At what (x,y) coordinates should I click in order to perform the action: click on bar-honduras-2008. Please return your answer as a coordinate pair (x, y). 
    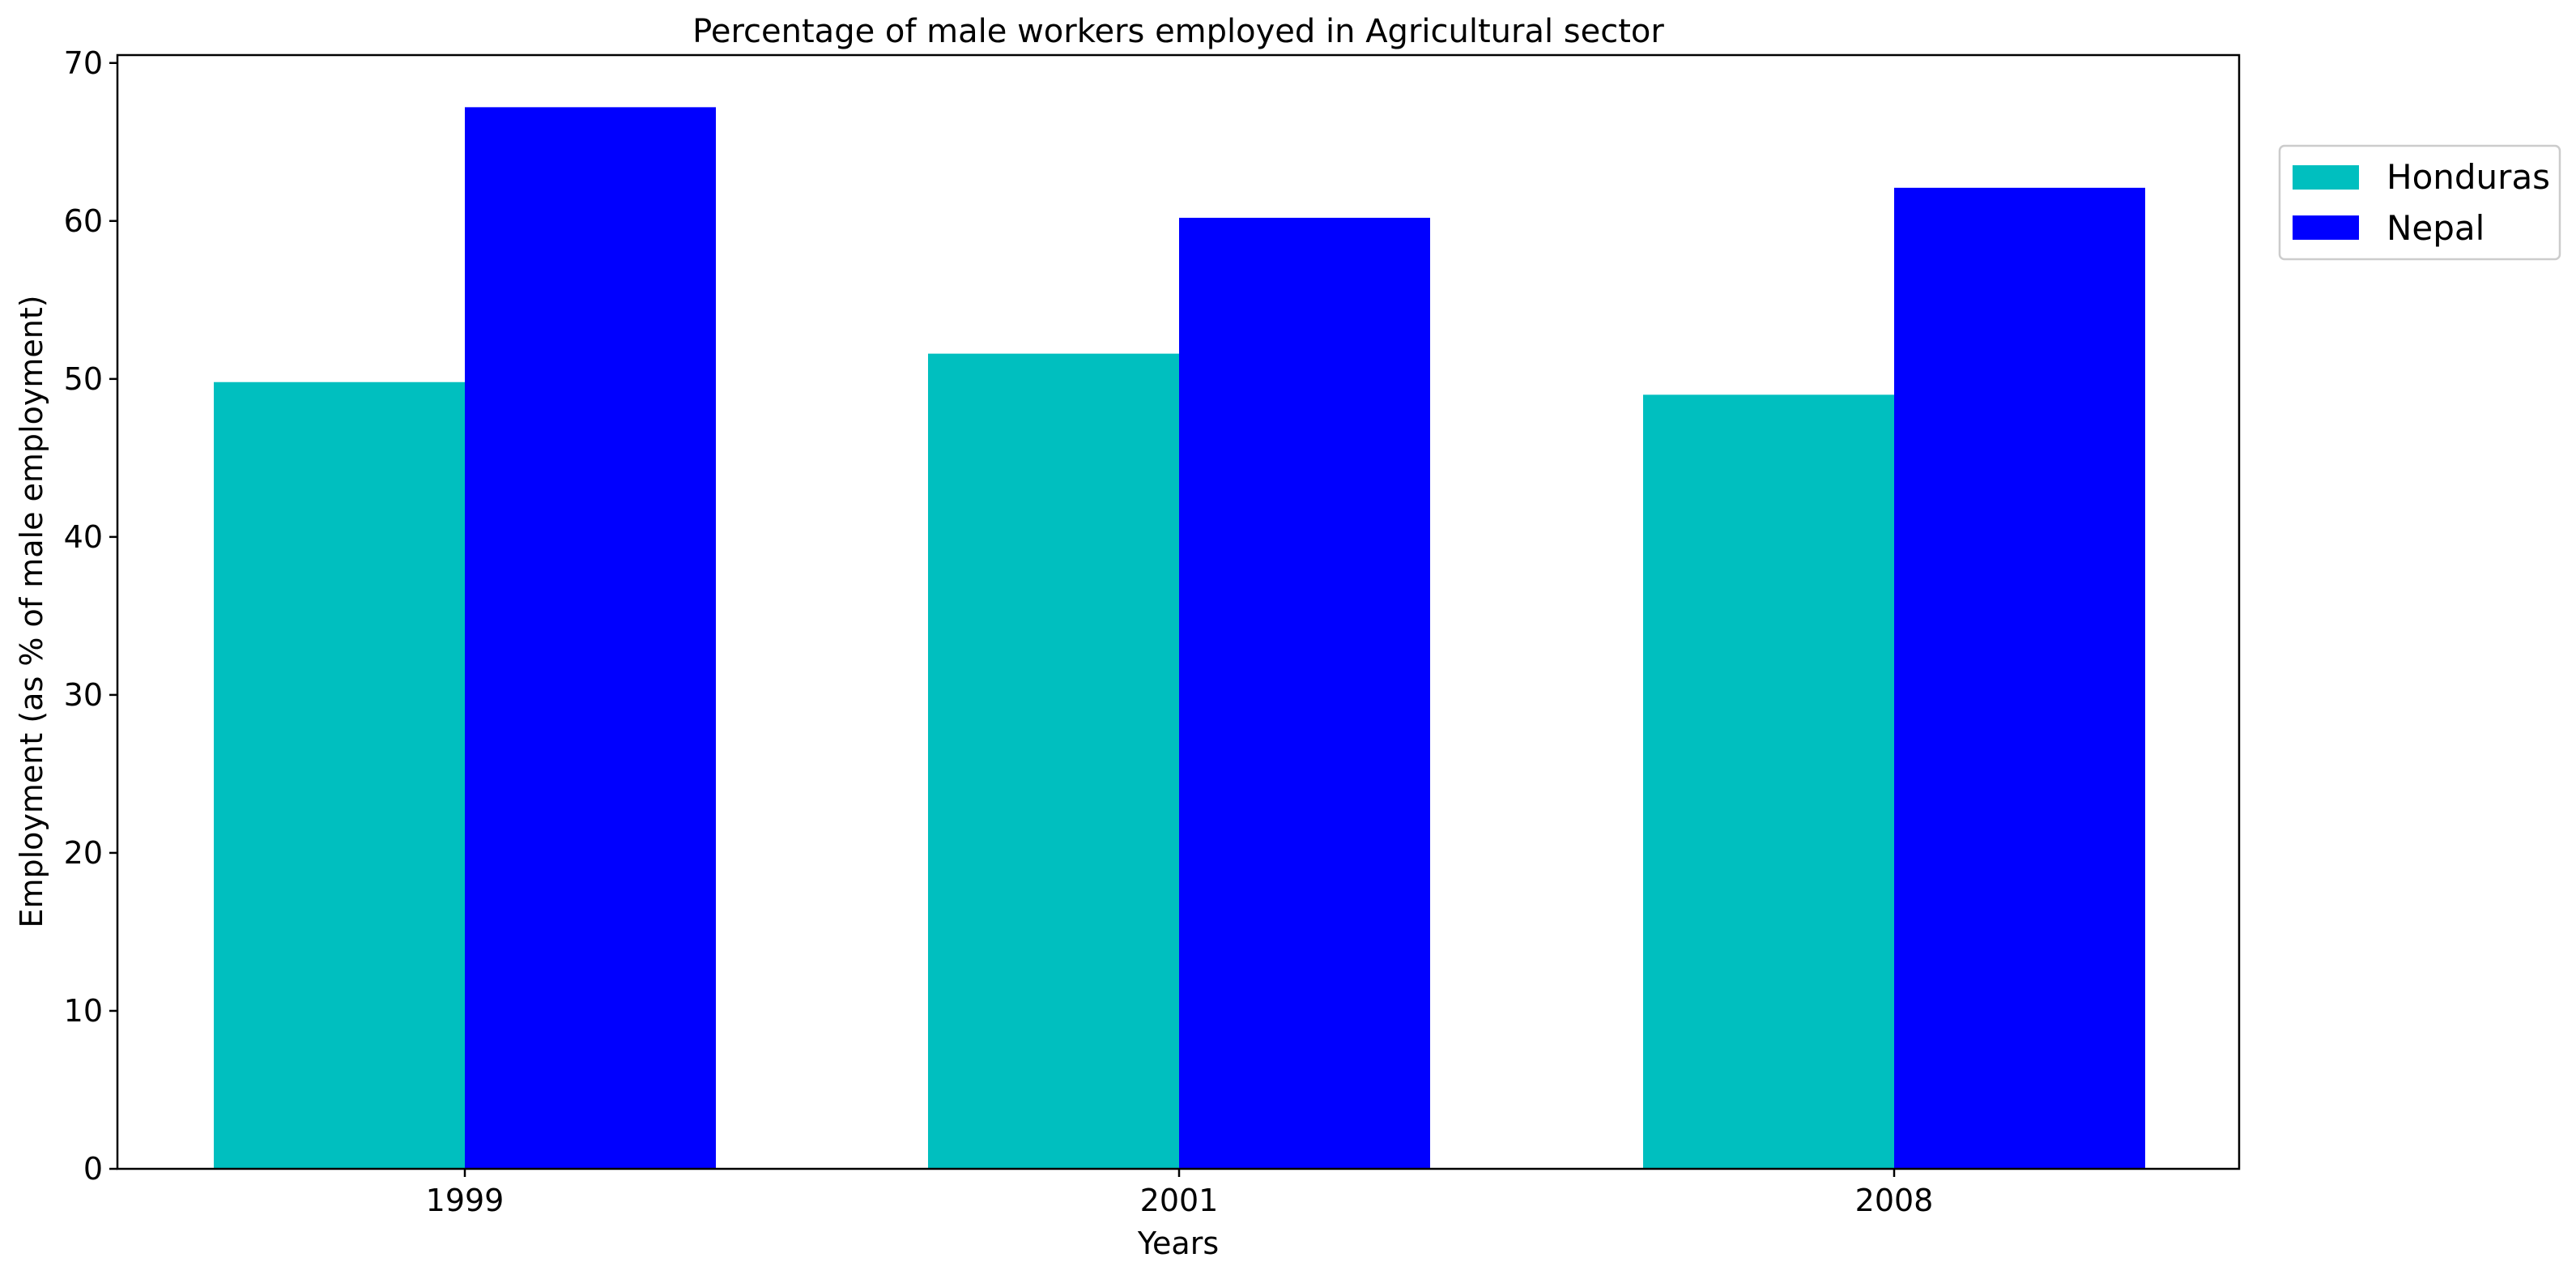
    Looking at the image, I should click on (1768, 781).